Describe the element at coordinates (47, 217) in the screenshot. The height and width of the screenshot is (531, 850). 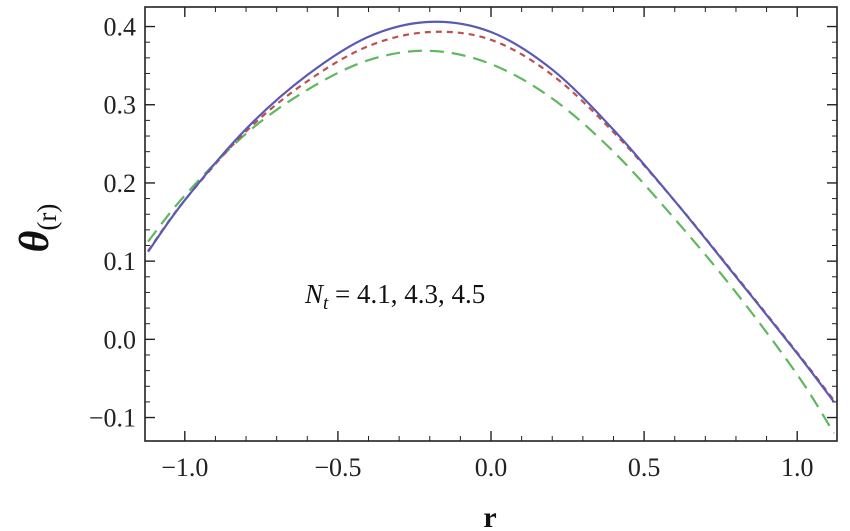
I see `y-axis-label-sub: (r)` at that location.